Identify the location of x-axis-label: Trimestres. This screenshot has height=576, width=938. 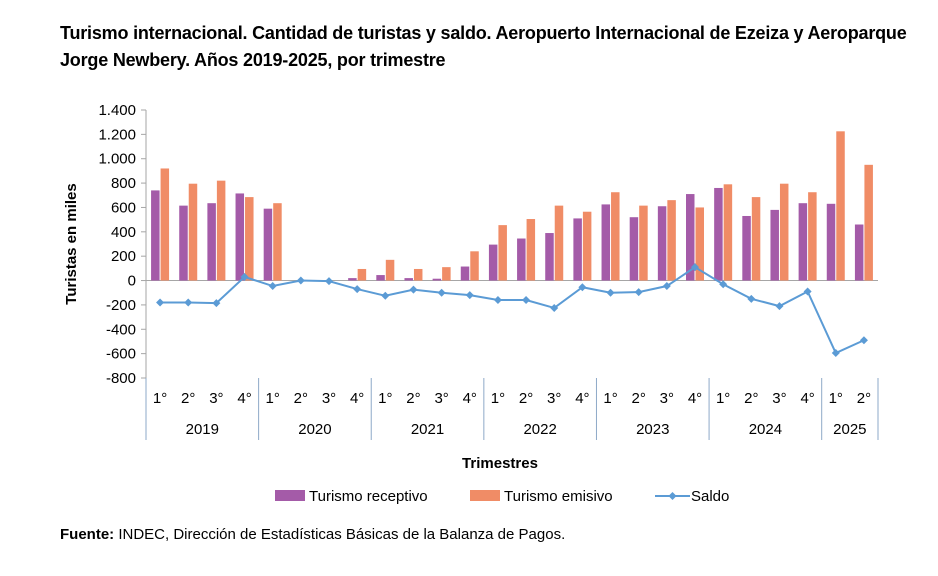
(500, 463).